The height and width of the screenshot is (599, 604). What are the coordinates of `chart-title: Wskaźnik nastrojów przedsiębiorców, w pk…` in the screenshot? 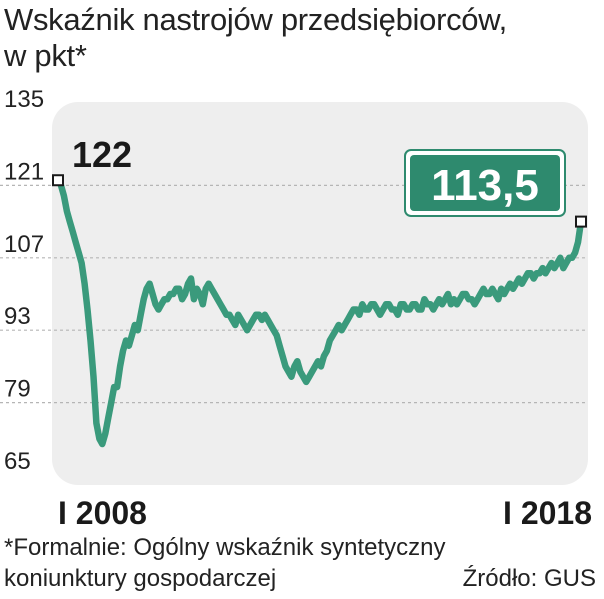 It's located at (302, 38).